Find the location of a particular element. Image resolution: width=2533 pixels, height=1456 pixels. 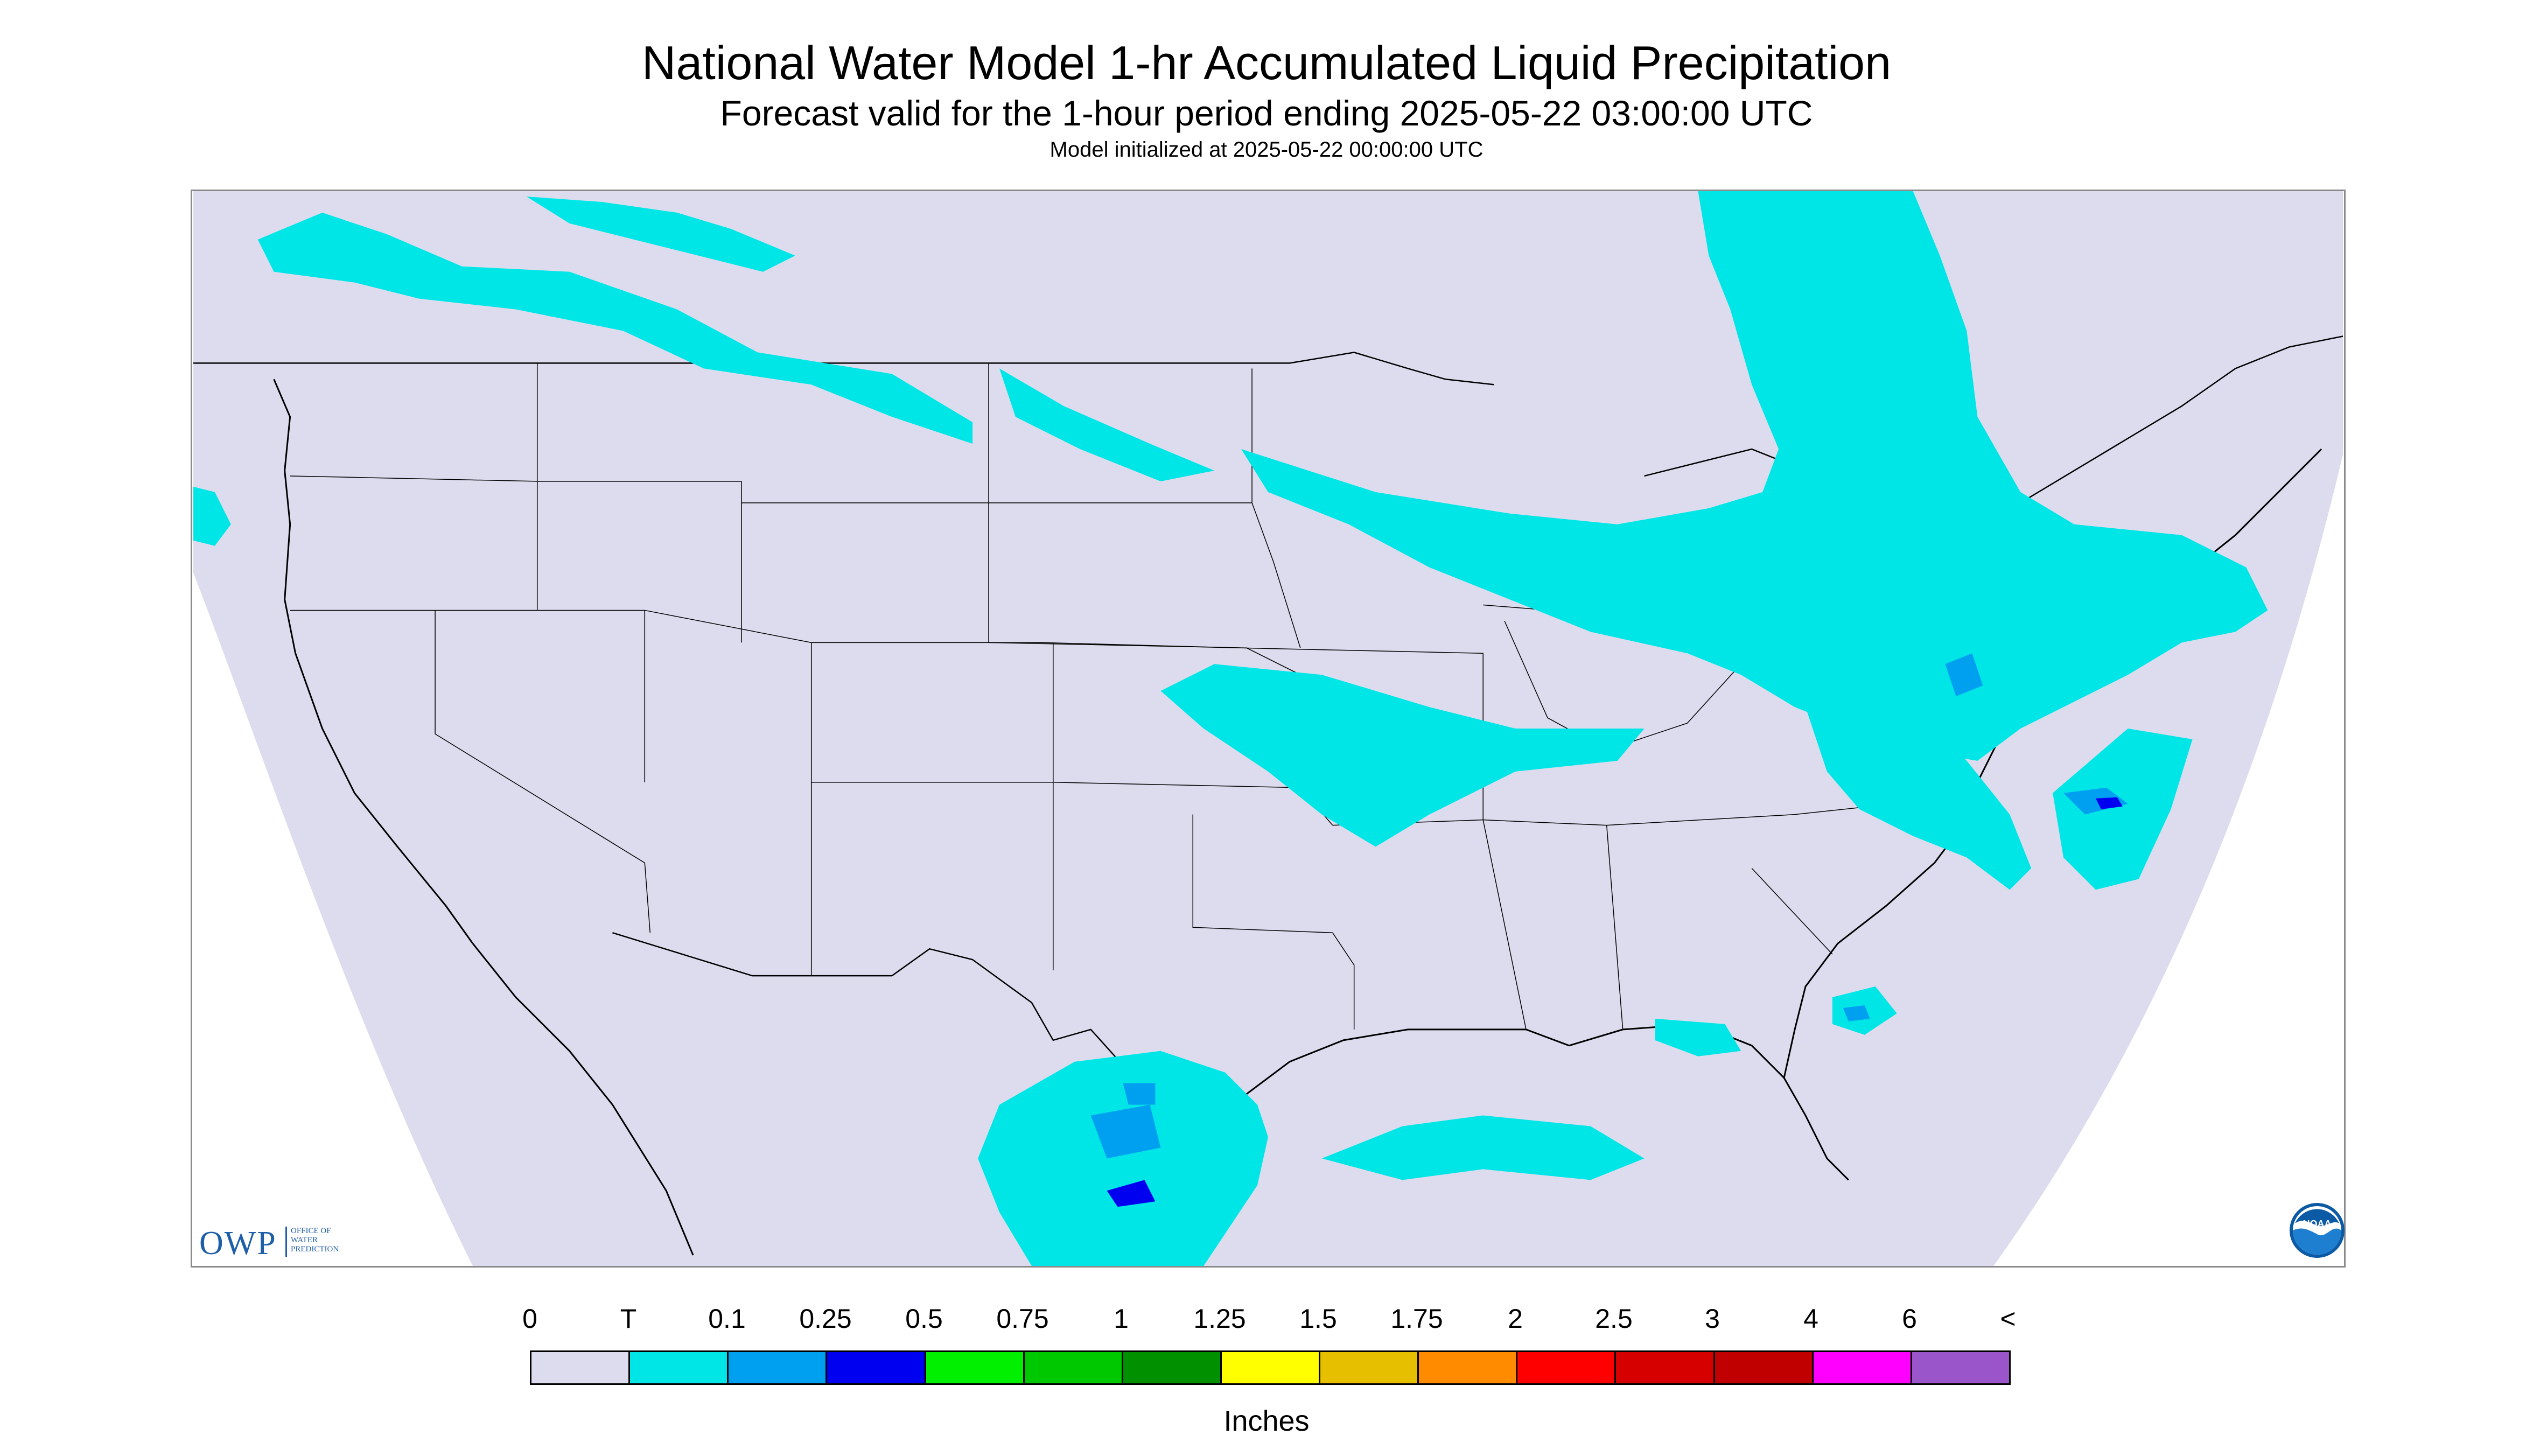

legend-units-label: Inches is located at coordinates (1266, 1421).